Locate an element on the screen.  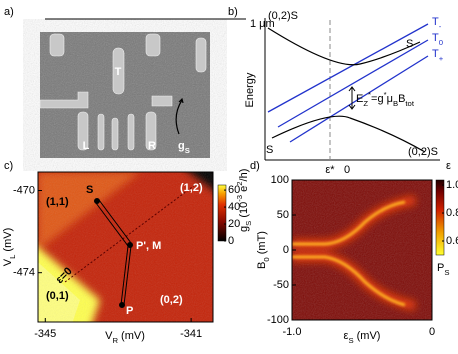
x-axis-label: VR (mV) is located at coordinates (125, 337).